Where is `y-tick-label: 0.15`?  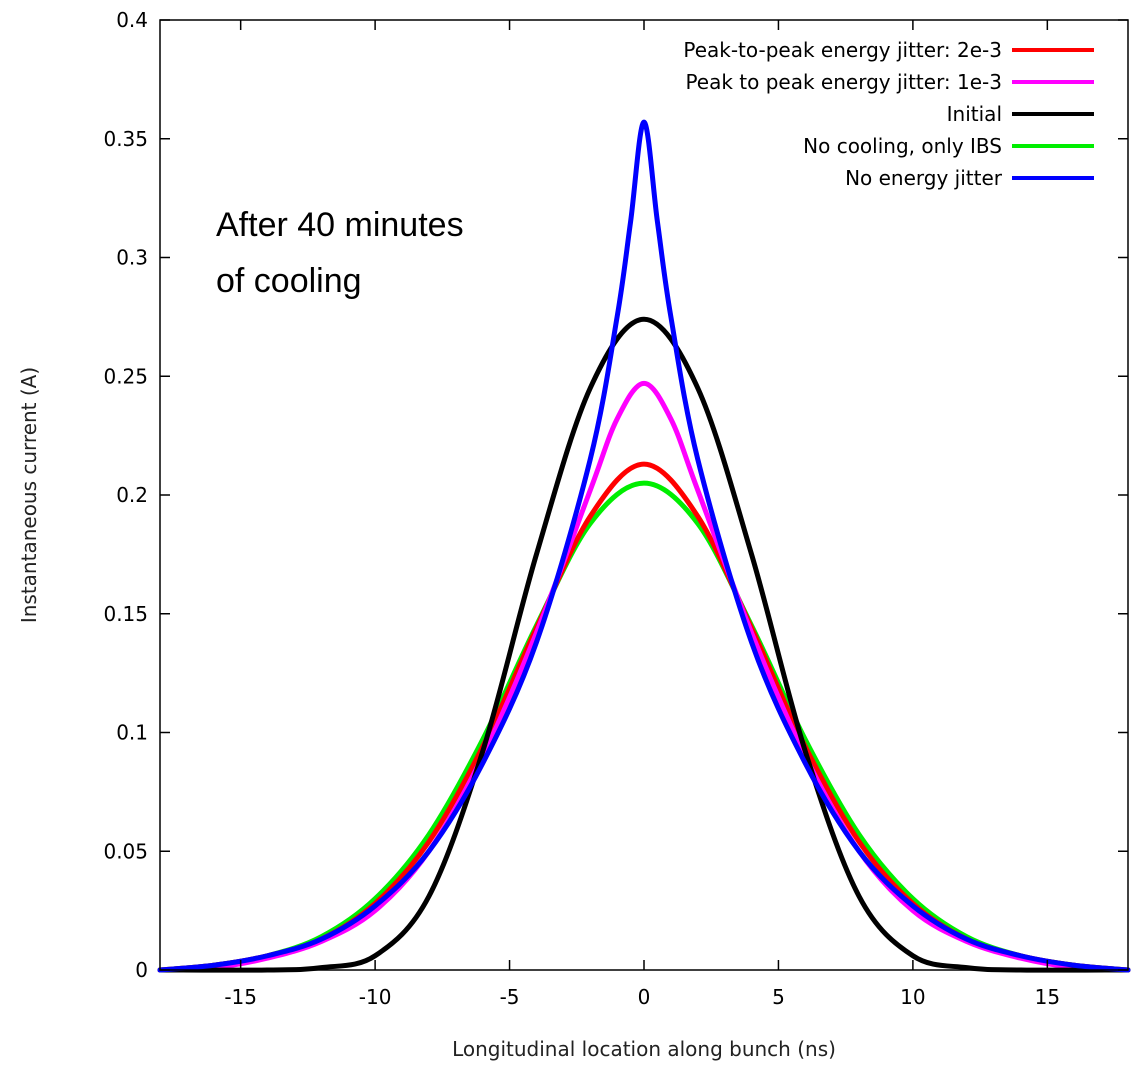
y-tick-label: 0.15 is located at coordinates (125, 614).